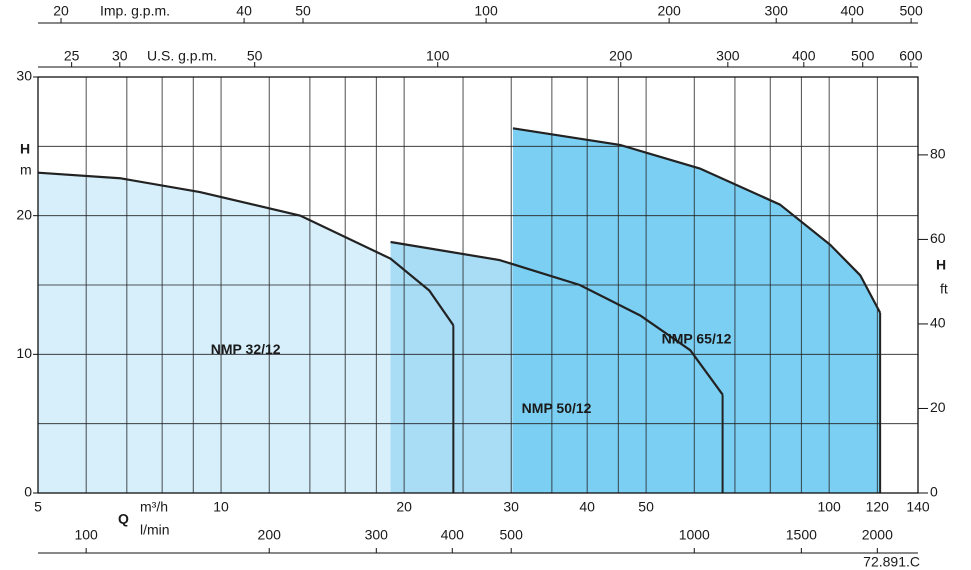 The width and height of the screenshot is (971, 570). Describe the element at coordinates (26, 170) in the screenshot. I see `y-axis-unit: m` at that location.